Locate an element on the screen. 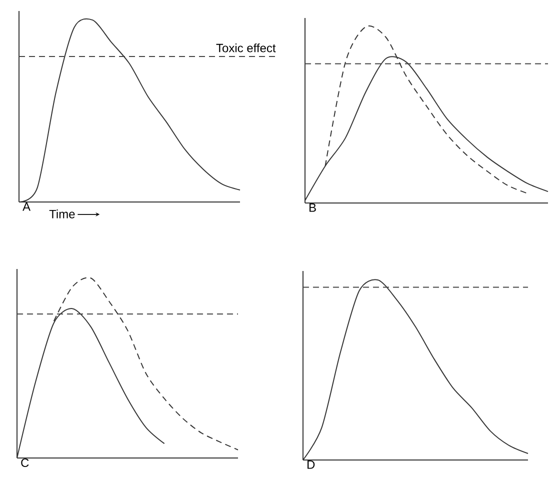 Image resolution: width=555 pixels, height=482 pixels. ref-line-label: Toxic effect is located at coordinates (246, 47).